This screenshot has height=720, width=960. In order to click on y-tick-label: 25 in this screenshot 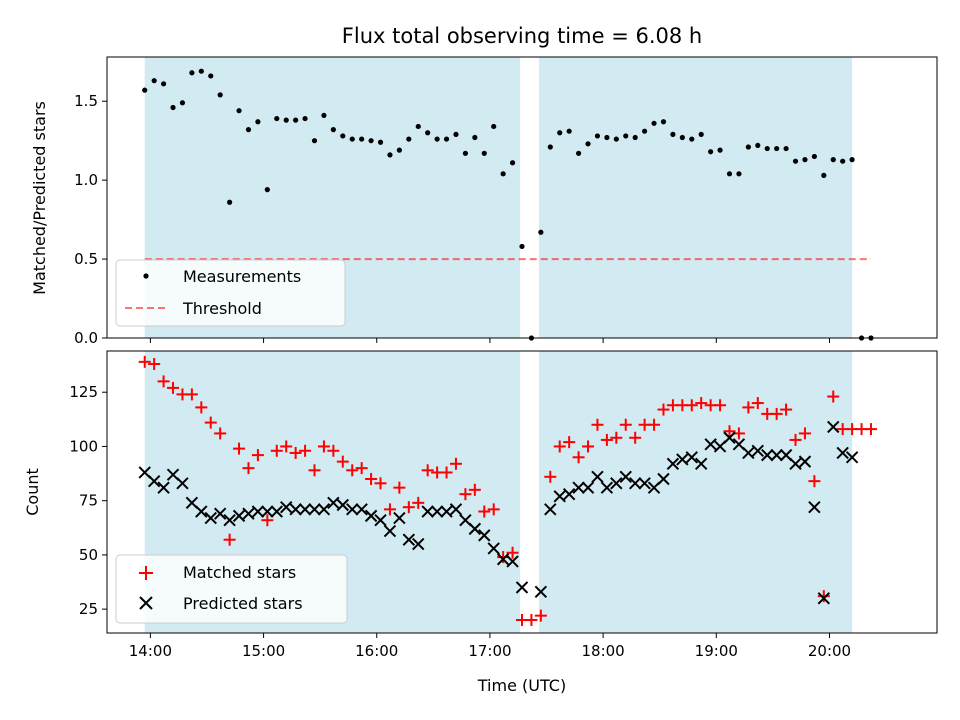, I will do `click(88, 609)`.